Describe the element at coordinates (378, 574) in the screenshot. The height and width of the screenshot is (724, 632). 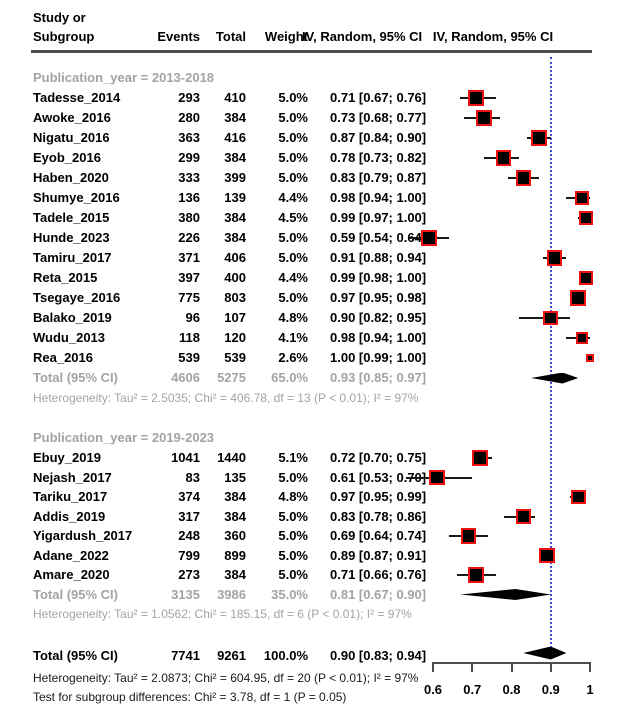
I see `study-ci: 0.71 [0.66; 0.76]` at that location.